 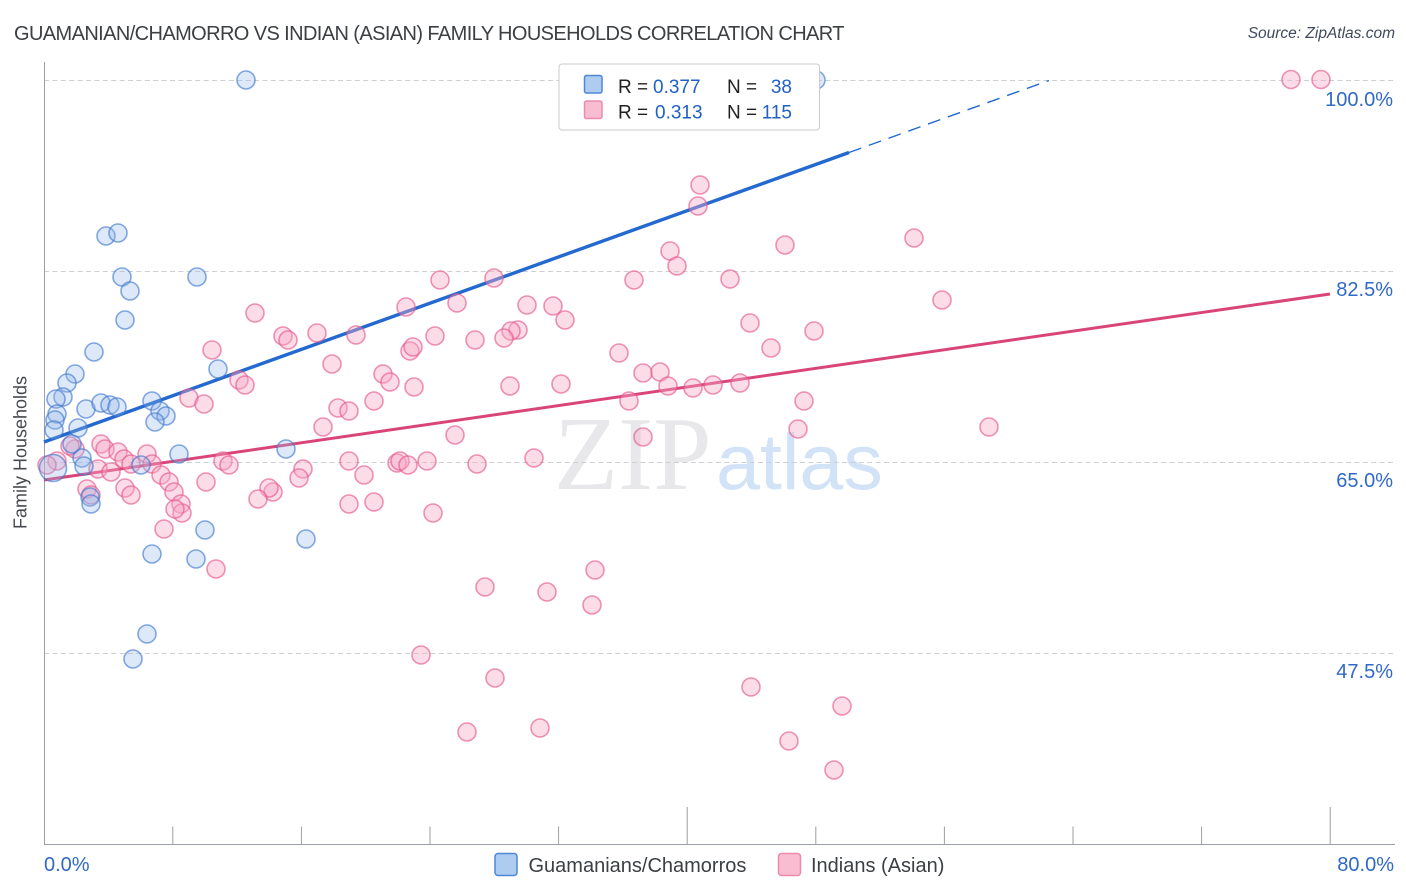 What do you see at coordinates (781, 87) in the screenshot?
I see `svg-text: 38` at bounding box center [781, 87].